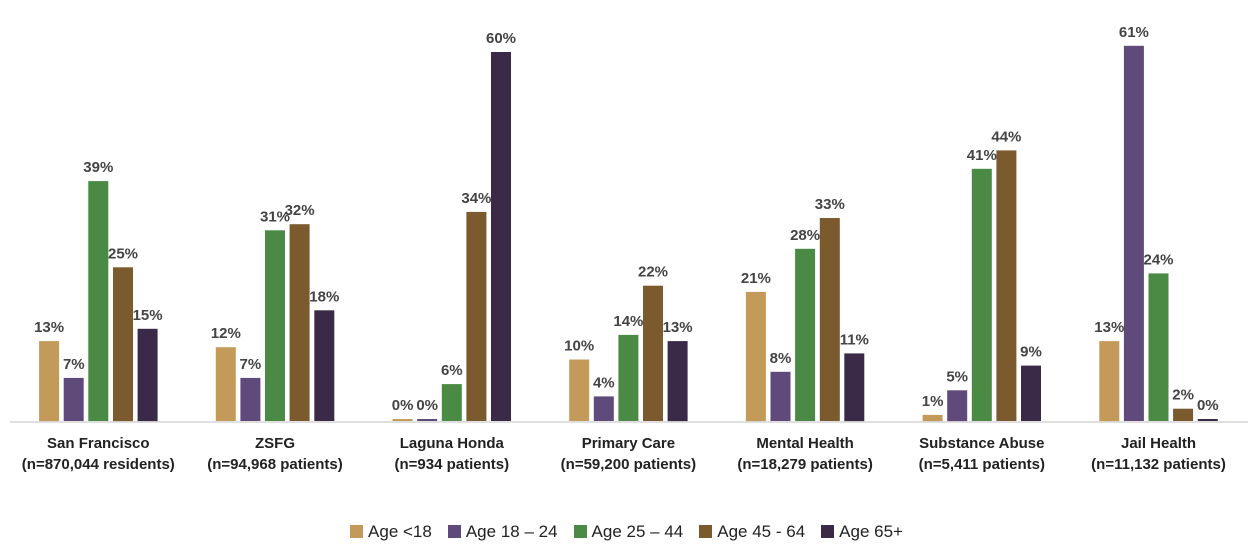 This screenshot has height=548, width=1253. What do you see at coordinates (98, 443) in the screenshot?
I see `category-label: San Francisco` at bounding box center [98, 443].